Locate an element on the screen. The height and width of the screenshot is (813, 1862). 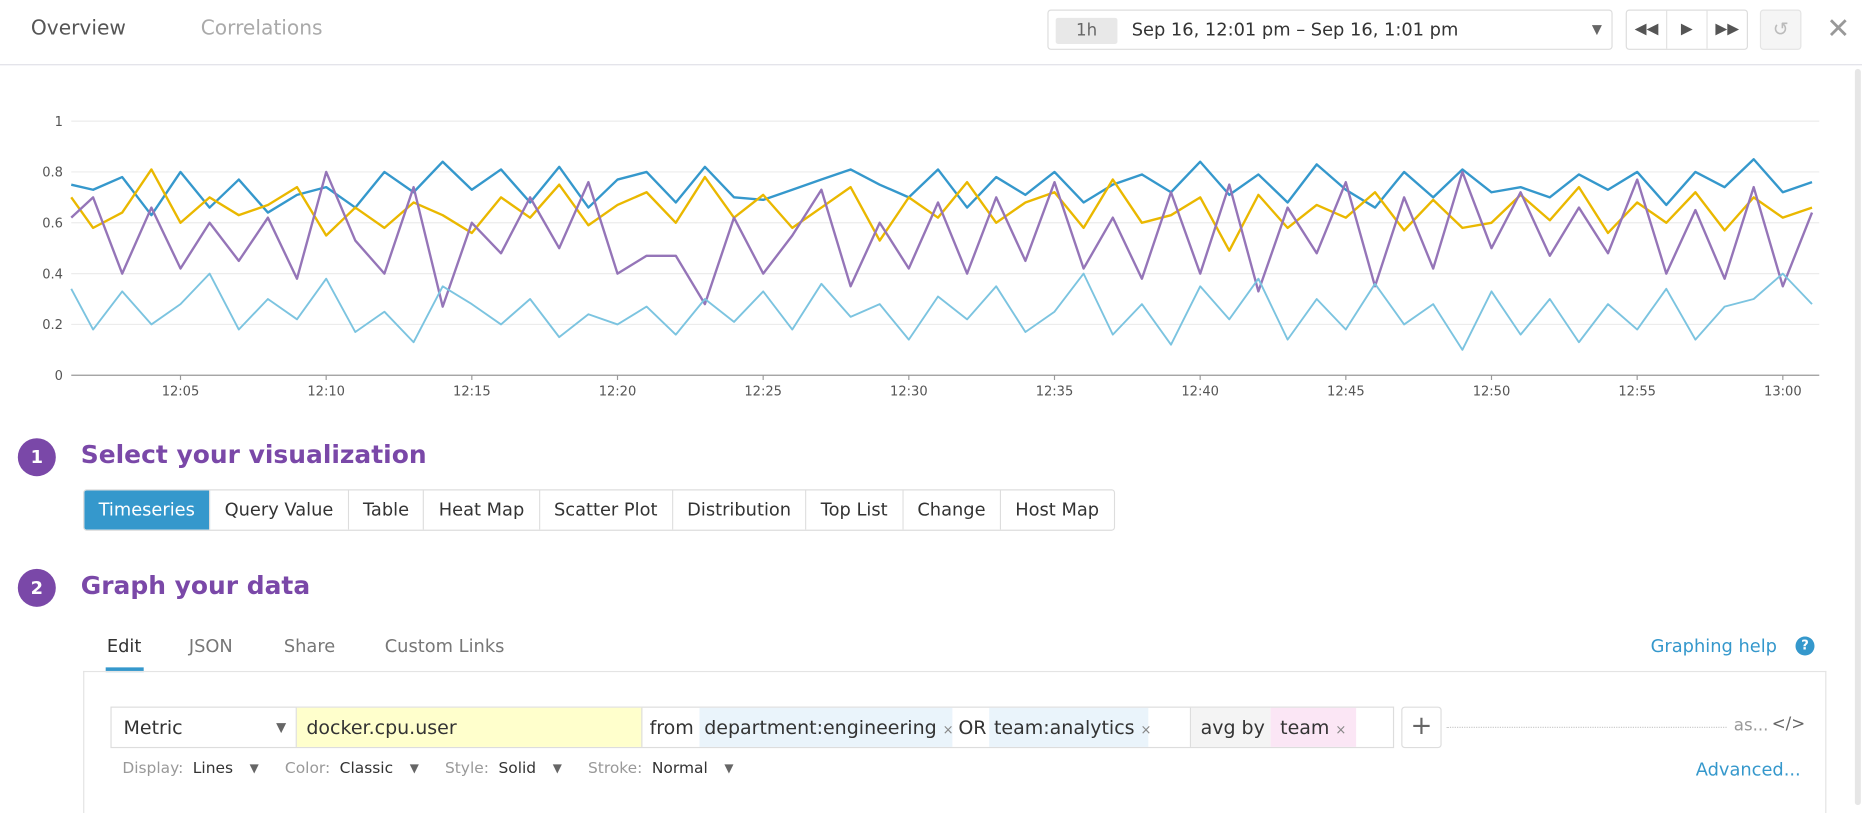
divider is located at coordinates (1586, 727).